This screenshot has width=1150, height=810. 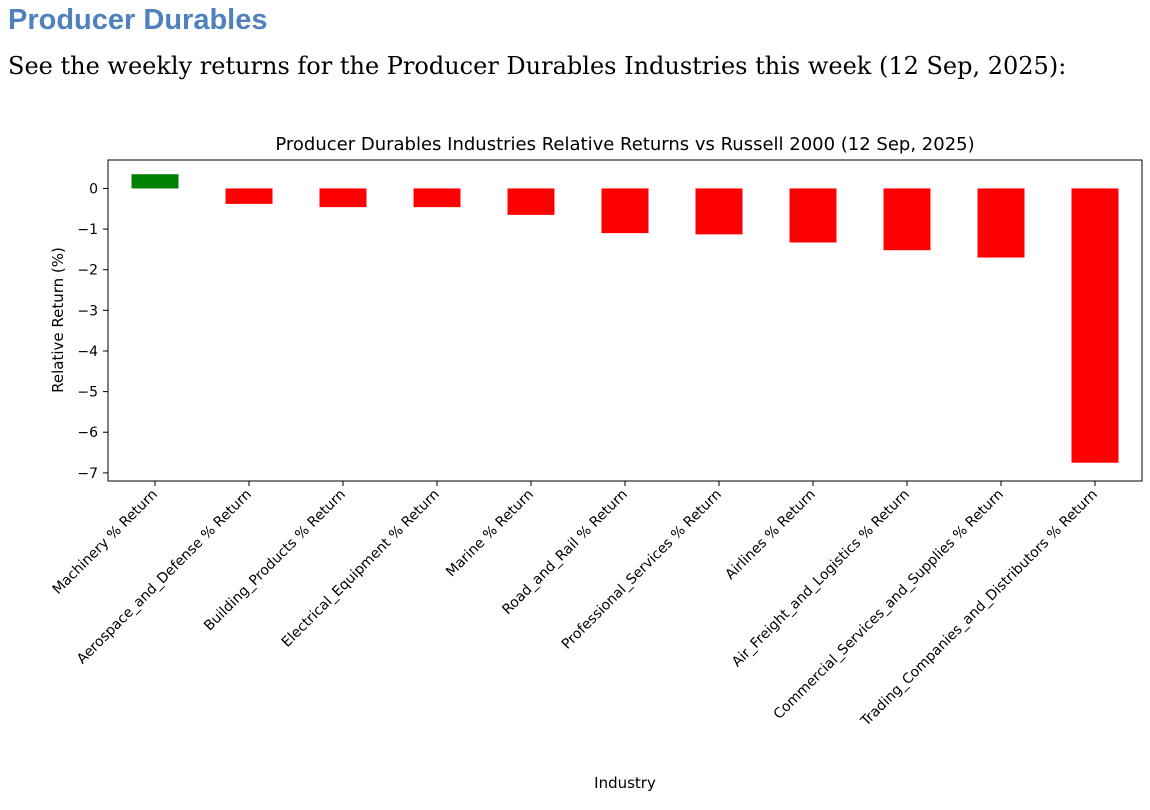 What do you see at coordinates (87, 271) in the screenshot?
I see `y-tick-label: −2` at bounding box center [87, 271].